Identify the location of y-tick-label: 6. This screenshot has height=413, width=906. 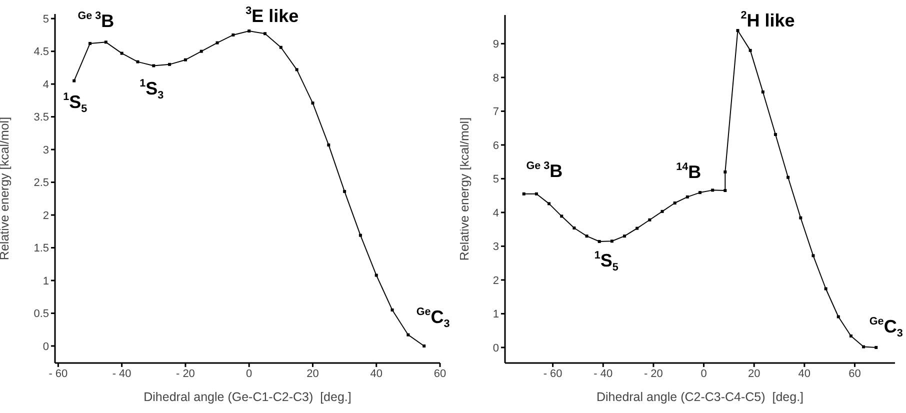
(495, 146).